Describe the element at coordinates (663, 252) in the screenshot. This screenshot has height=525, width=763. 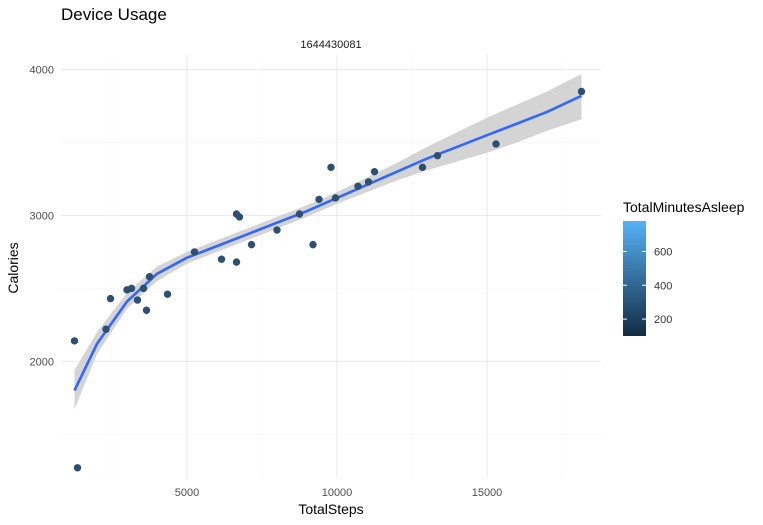
I see `legend-tick-label: 600` at that location.